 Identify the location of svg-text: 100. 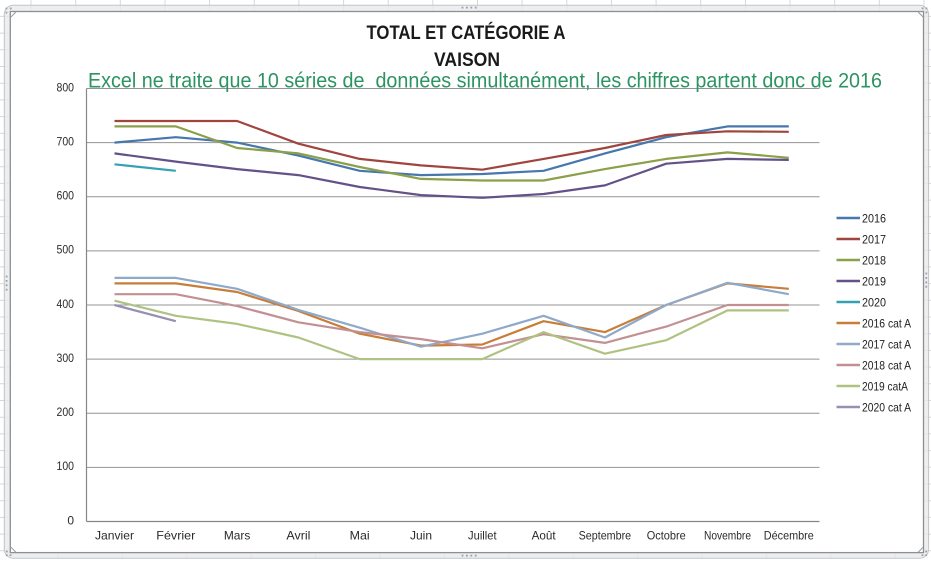
(66, 466).